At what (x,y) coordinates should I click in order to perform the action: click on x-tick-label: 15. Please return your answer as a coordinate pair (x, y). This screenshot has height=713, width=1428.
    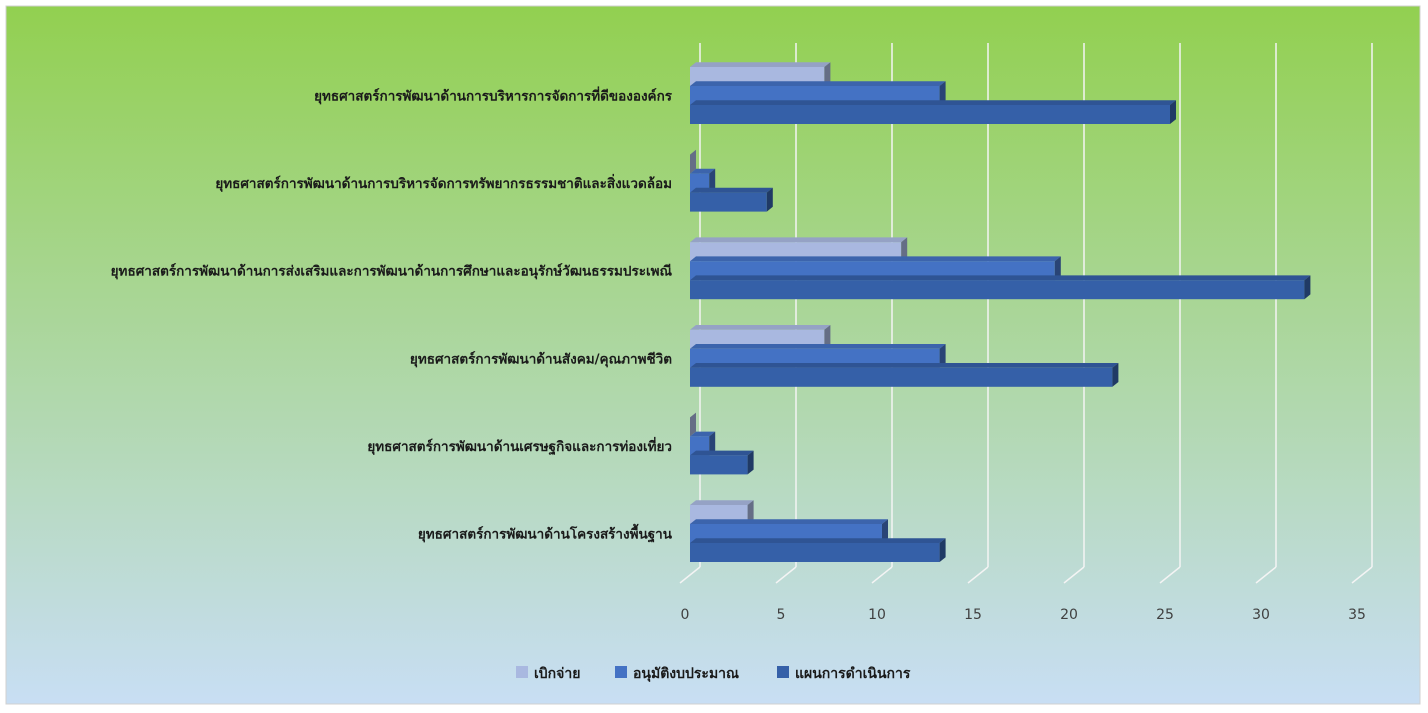
    Looking at the image, I should click on (973, 615).